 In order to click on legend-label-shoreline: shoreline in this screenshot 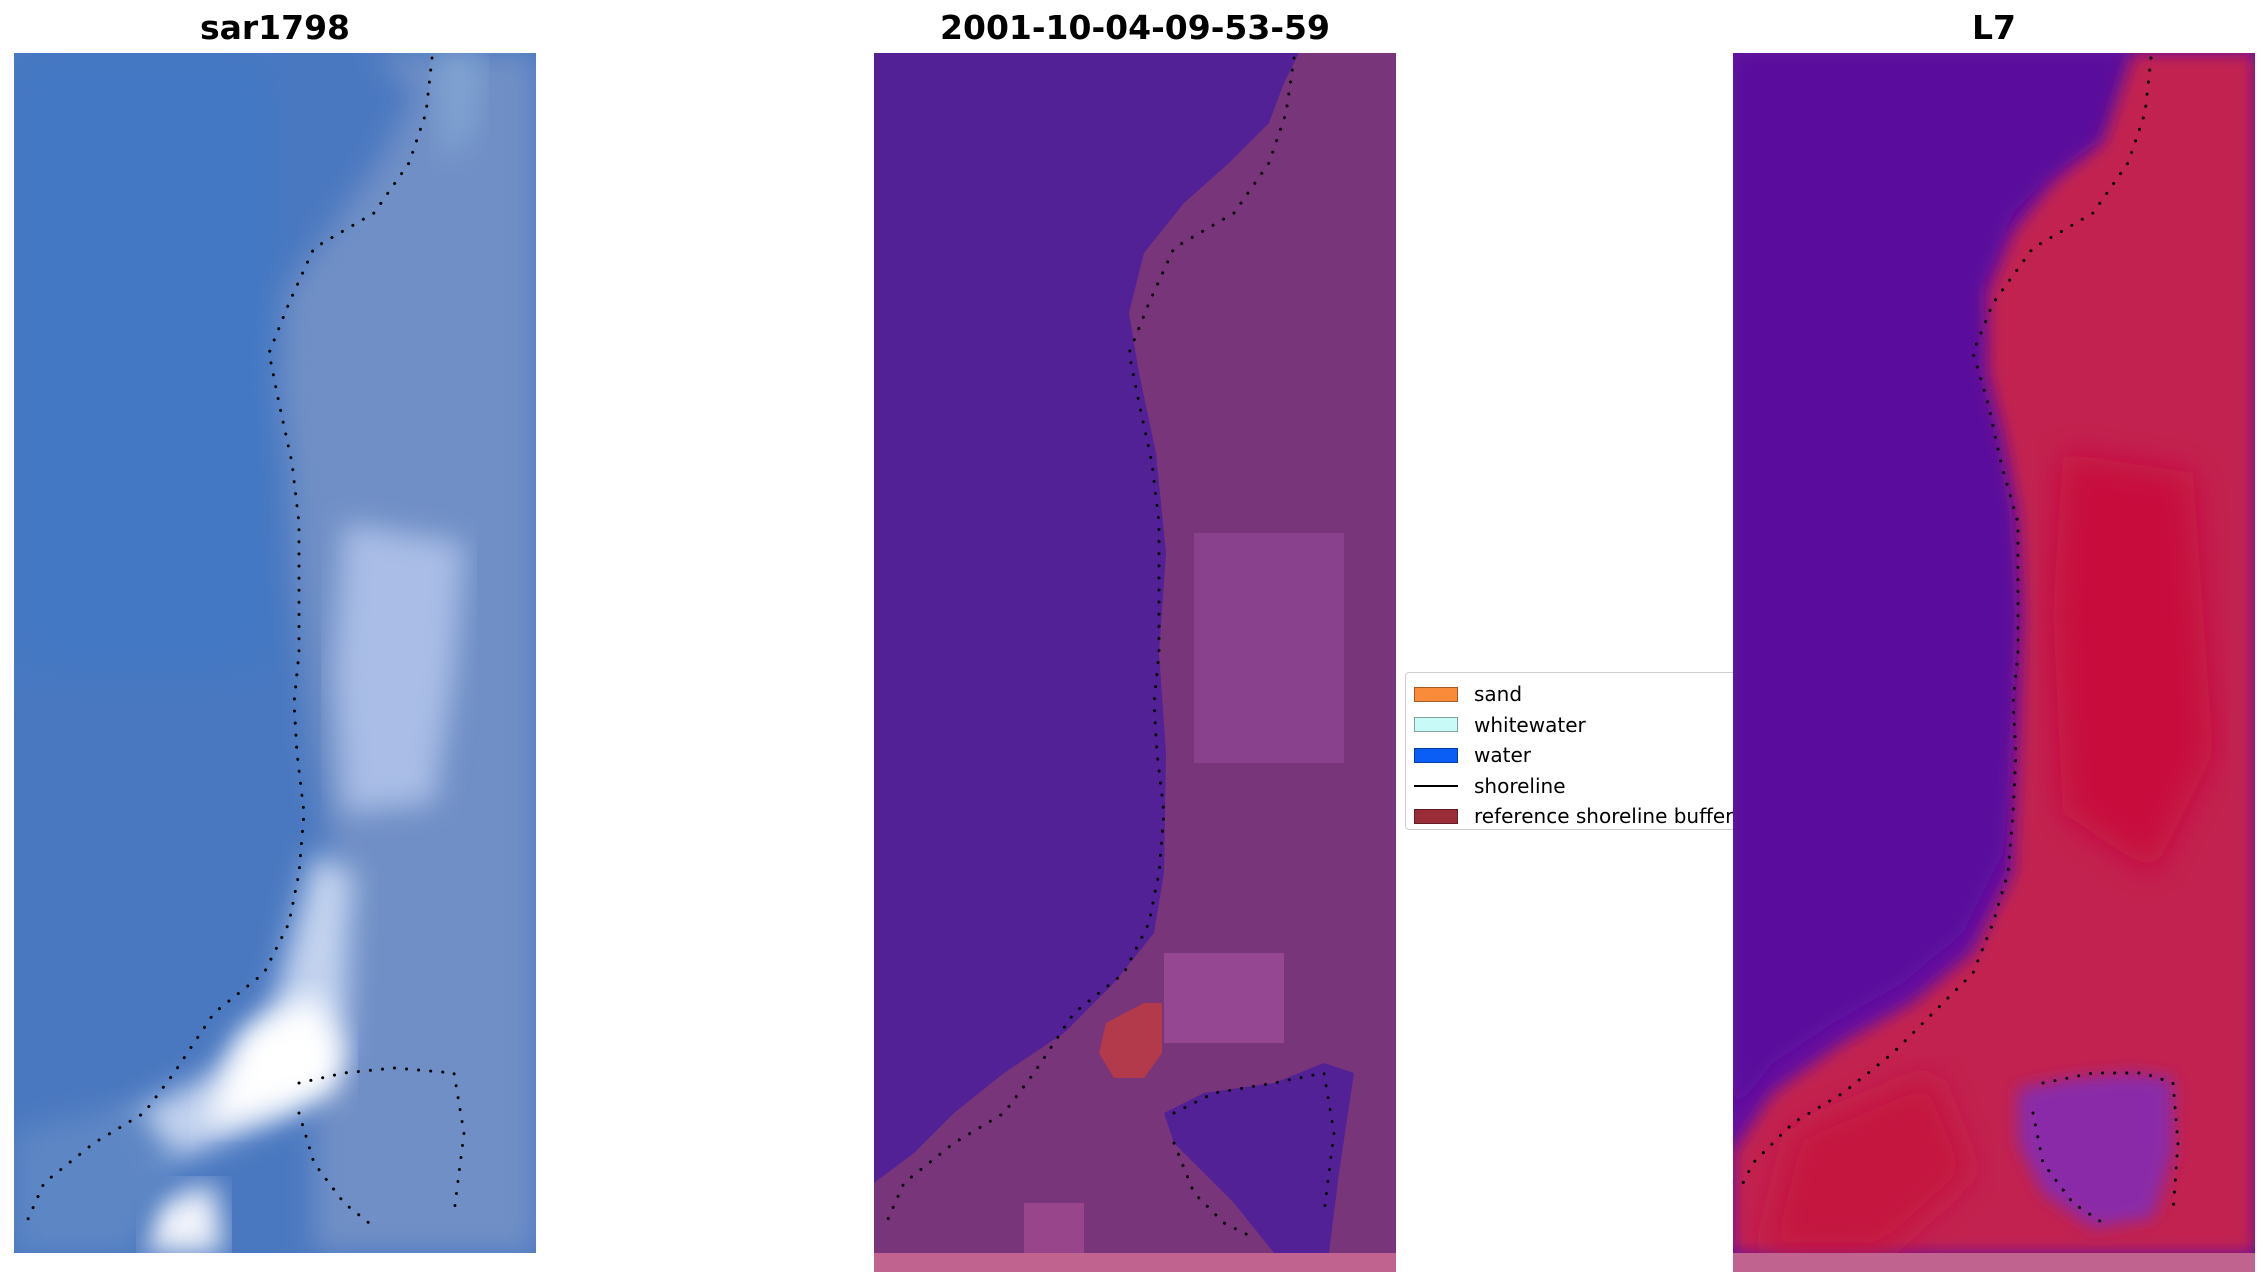, I will do `click(1520, 785)`.